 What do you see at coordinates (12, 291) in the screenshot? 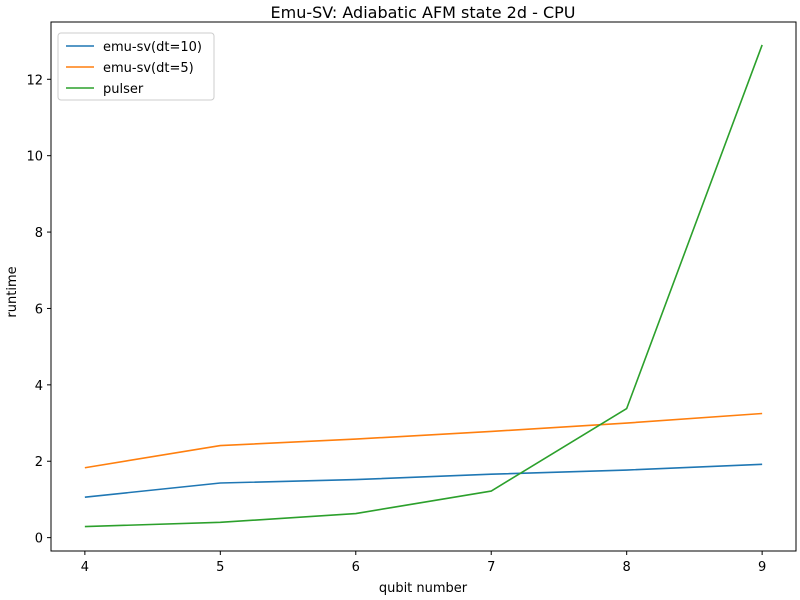
I see `y-axis-label: runtime` at bounding box center [12, 291].